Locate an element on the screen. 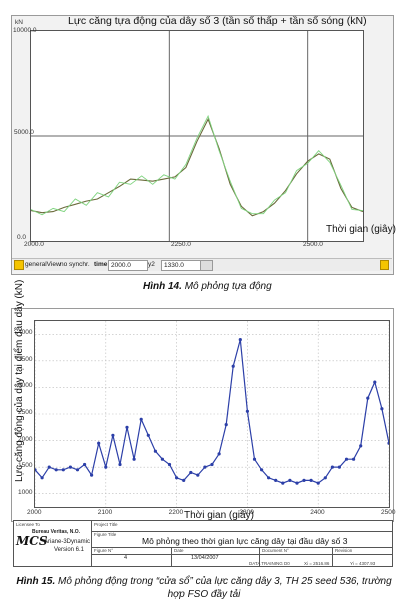 The image size is (404, 609). figure-15-y-tick: 2000 is located at coordinates (25, 439).